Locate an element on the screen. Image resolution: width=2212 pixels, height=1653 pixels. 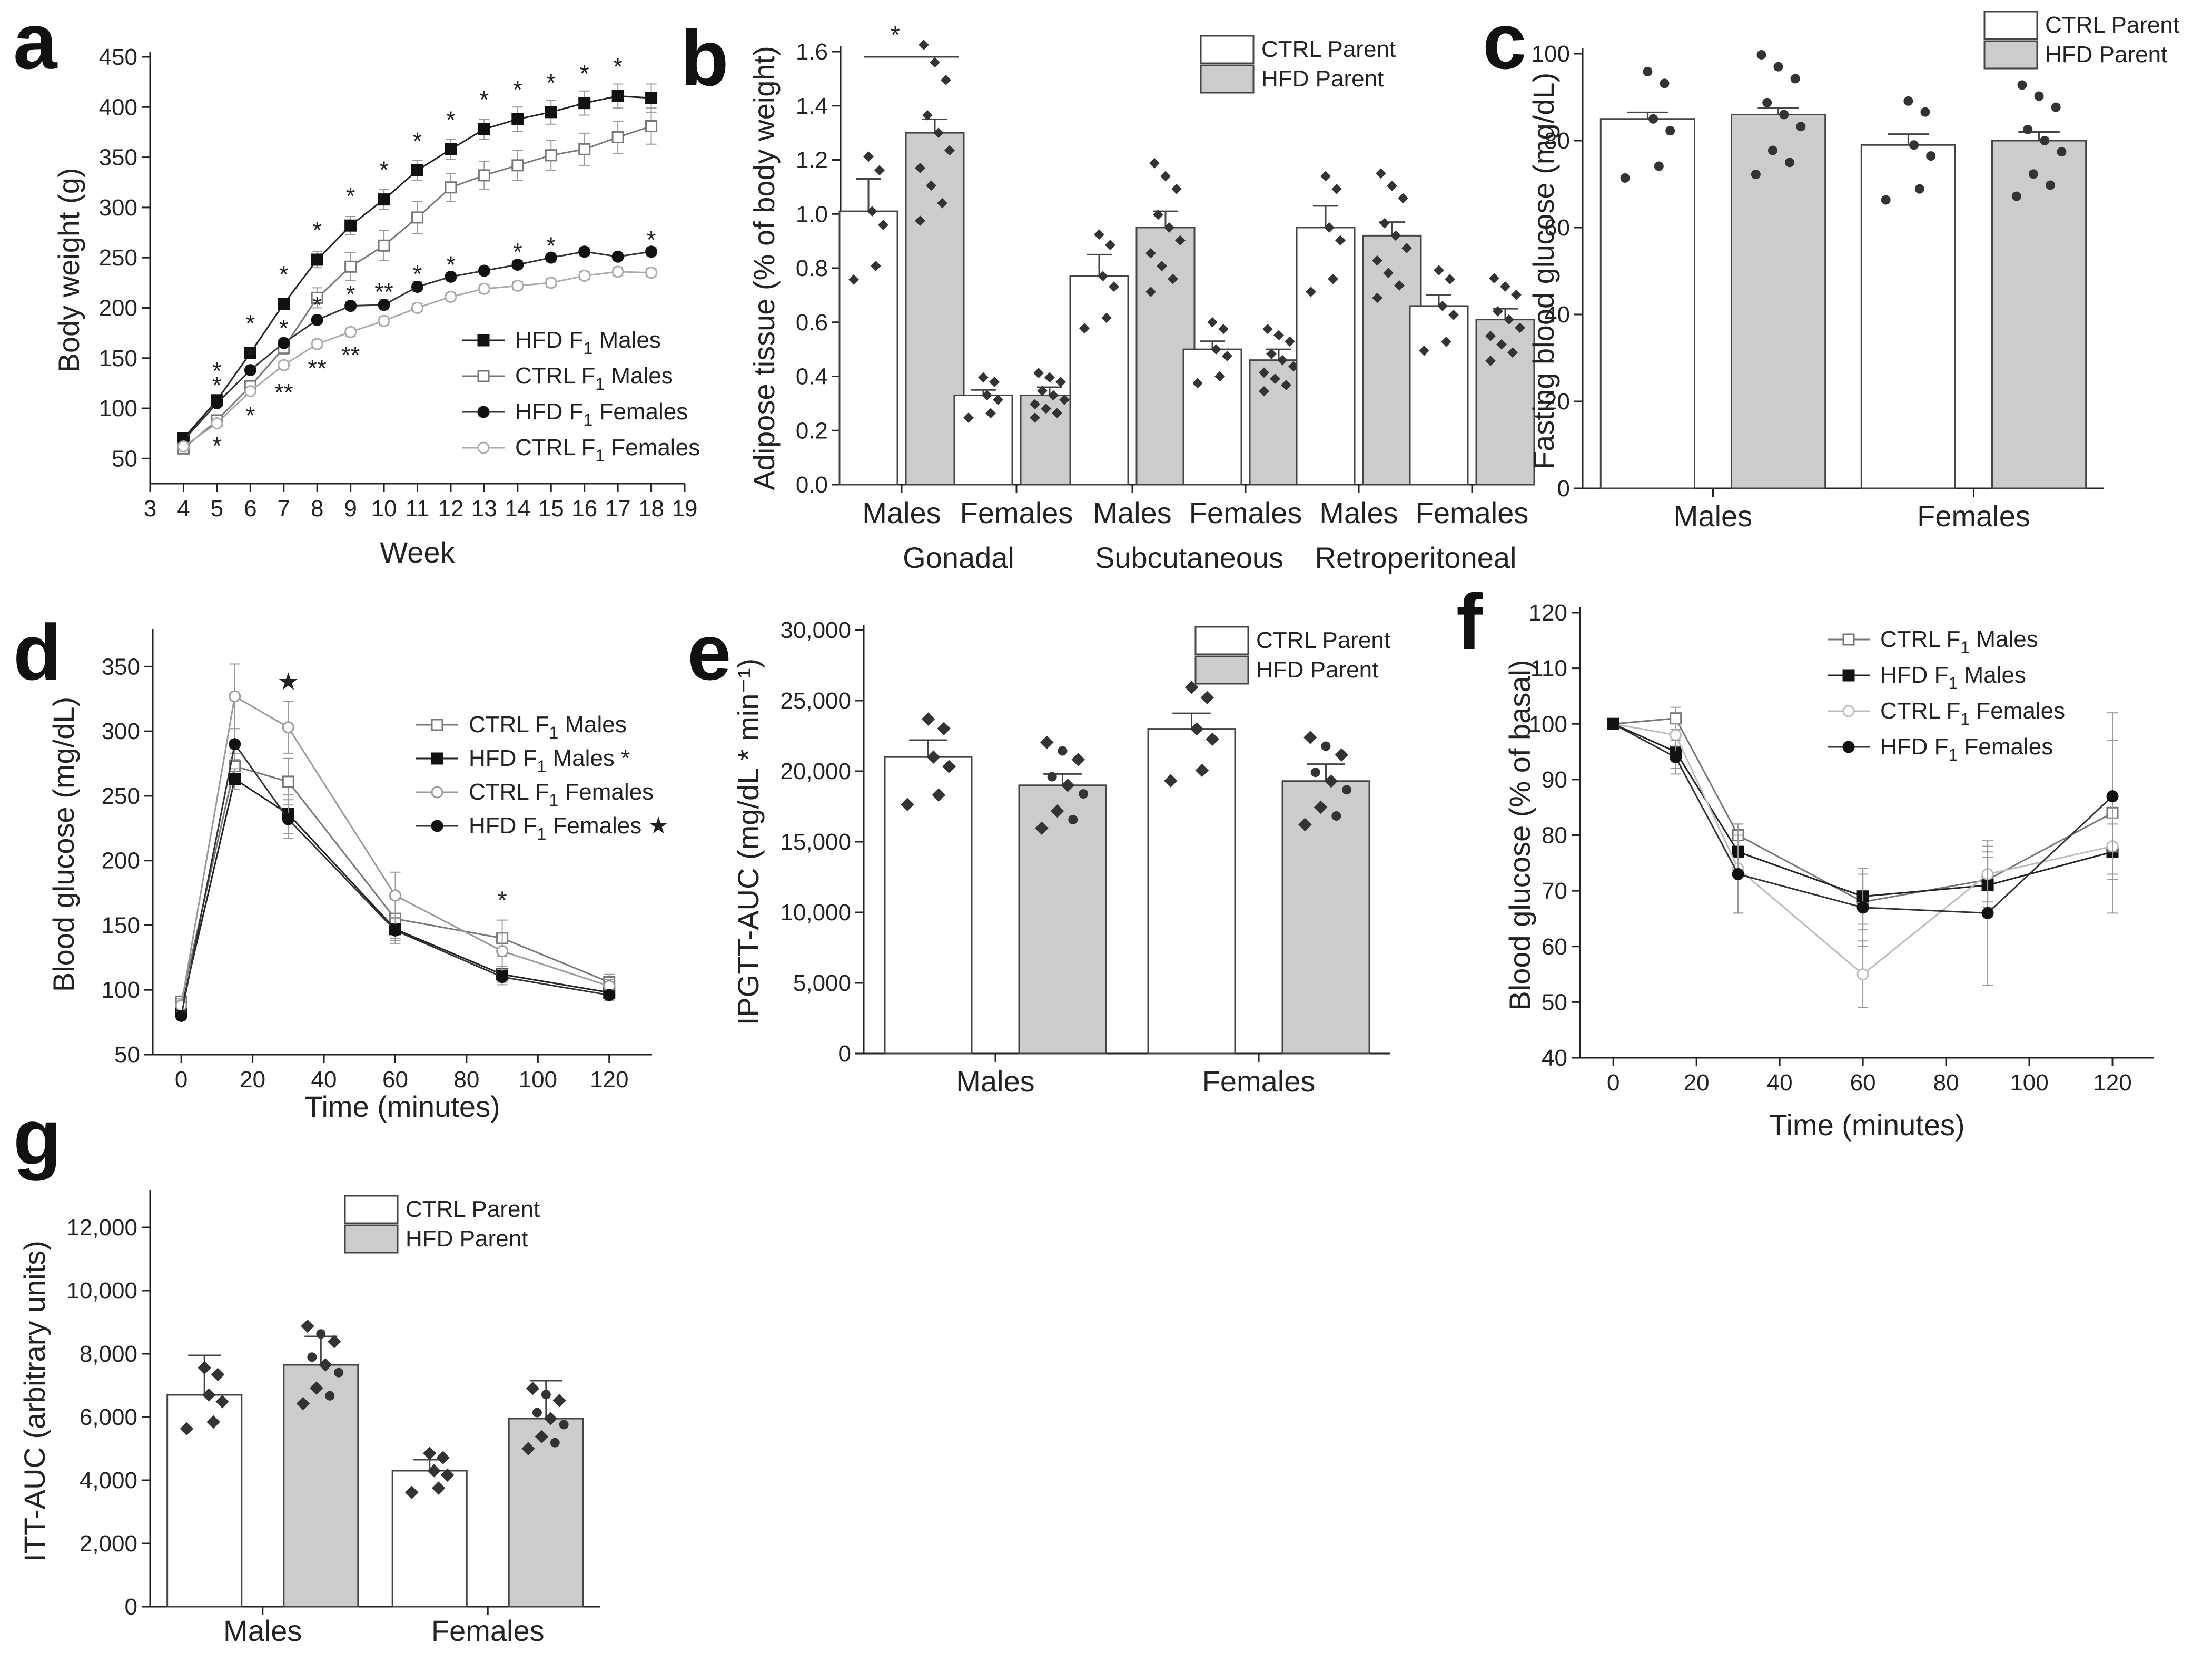
y-tick-label: 0.6 is located at coordinates (812, 323).